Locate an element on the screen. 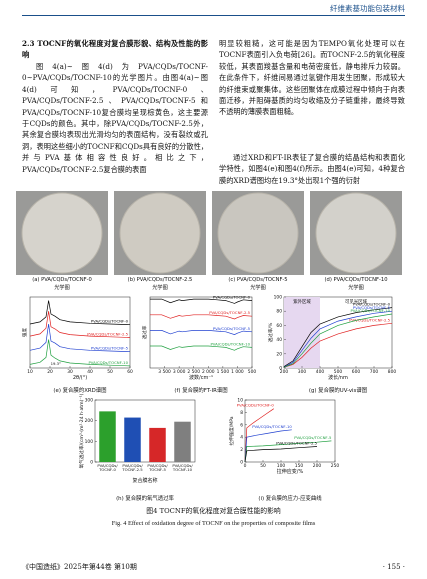 The image size is (427, 579). x-tick-label: 250 is located at coordinates (335, 466).